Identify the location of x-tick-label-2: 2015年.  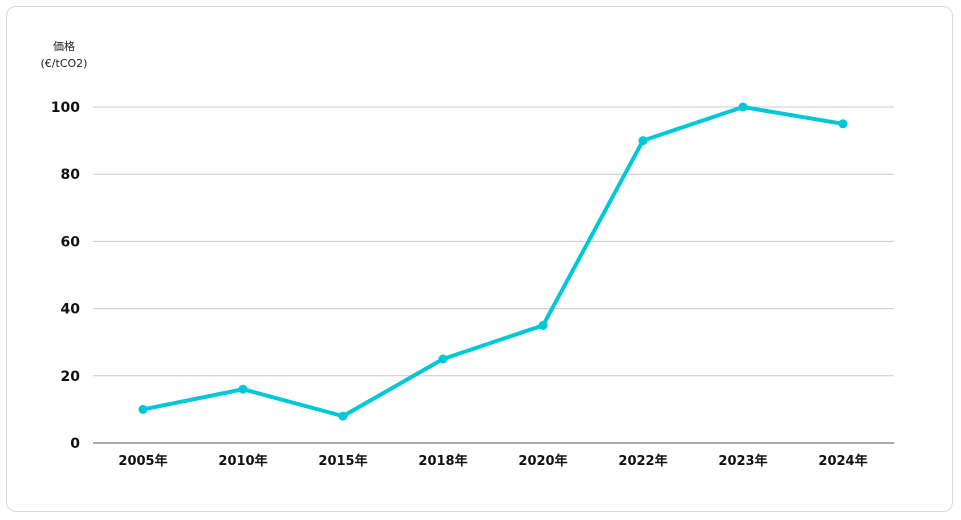
(342, 461).